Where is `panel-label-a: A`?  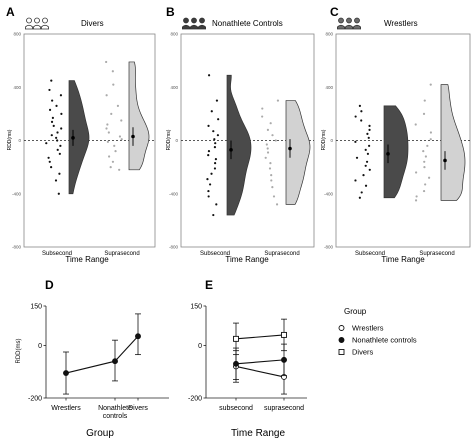
panel-label-a: A is located at coordinates (10, 12).